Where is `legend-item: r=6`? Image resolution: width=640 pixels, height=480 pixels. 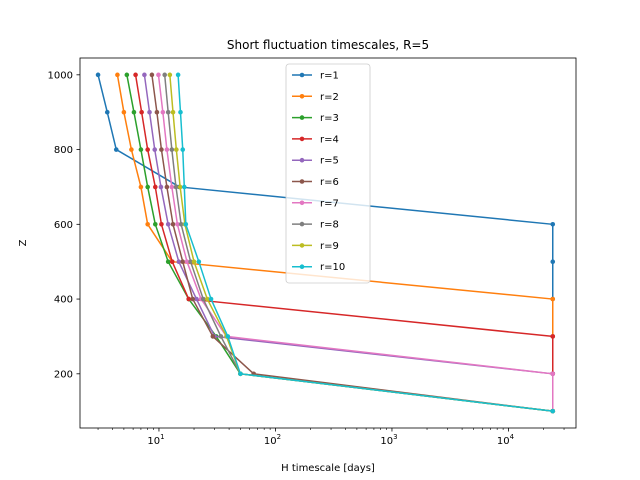 legend-item: r=6 is located at coordinates (315, 182).